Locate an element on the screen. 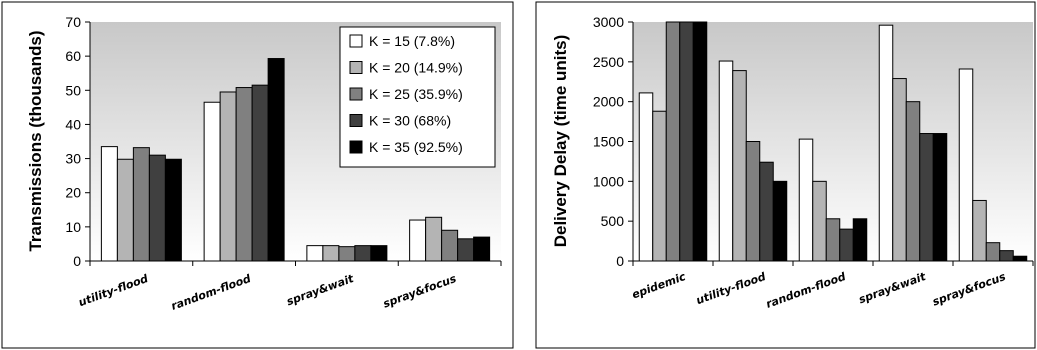 The width and height of the screenshot is (1037, 350). y-tick-label: 10 is located at coordinates (73, 227).